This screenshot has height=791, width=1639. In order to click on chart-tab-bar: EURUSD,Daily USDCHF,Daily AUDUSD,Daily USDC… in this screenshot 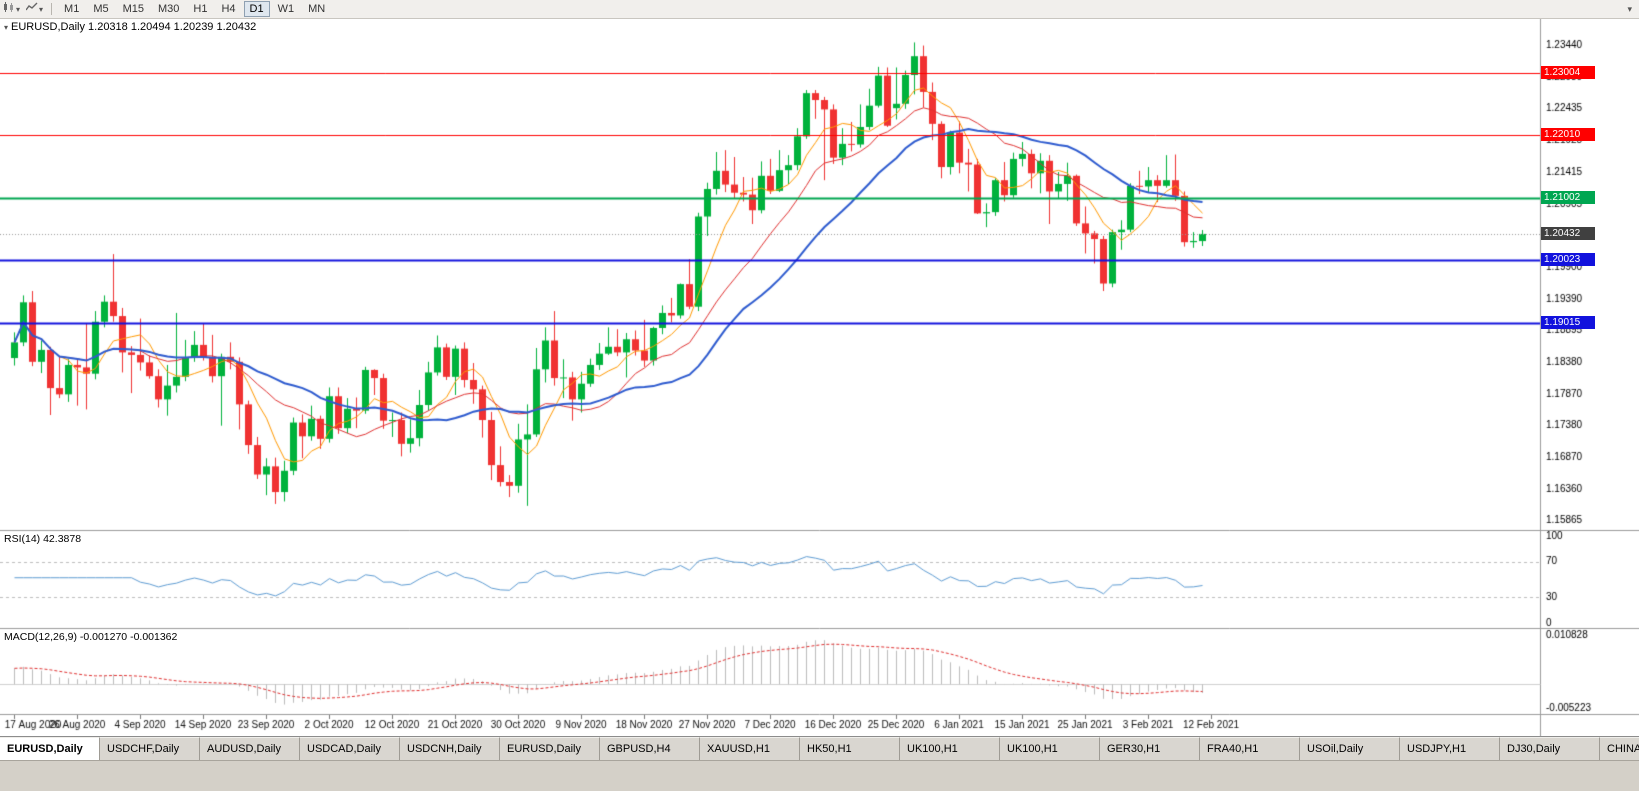, I will do `click(819, 748)`.